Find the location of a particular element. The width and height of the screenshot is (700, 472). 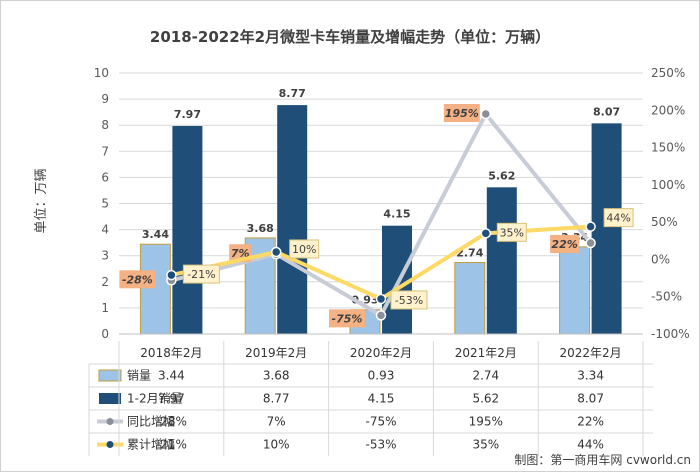

y-tick-label: 9 is located at coordinates (105, 99).